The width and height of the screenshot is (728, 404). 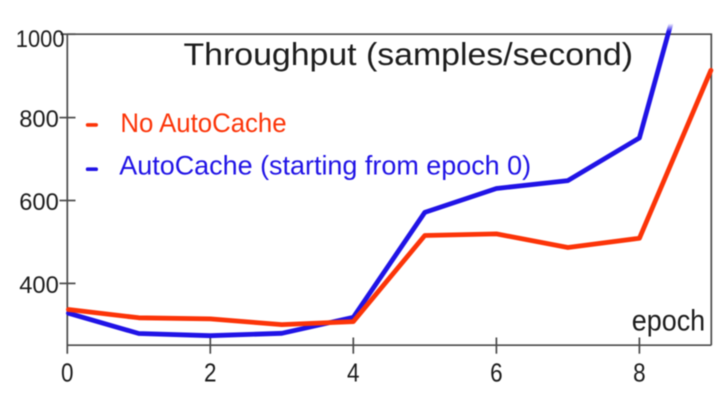 What do you see at coordinates (39, 119) in the screenshot?
I see `svg-text: 800` at bounding box center [39, 119].